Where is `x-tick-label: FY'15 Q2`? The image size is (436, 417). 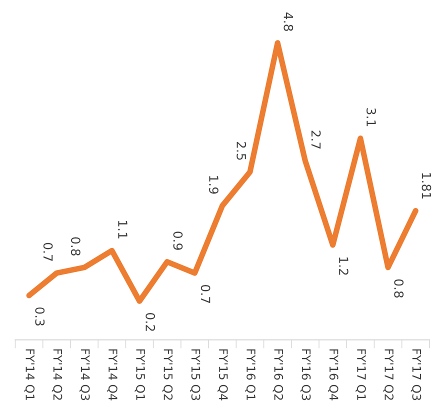
x-tick-label: FY'15 Q2 is located at coordinates (167, 374).